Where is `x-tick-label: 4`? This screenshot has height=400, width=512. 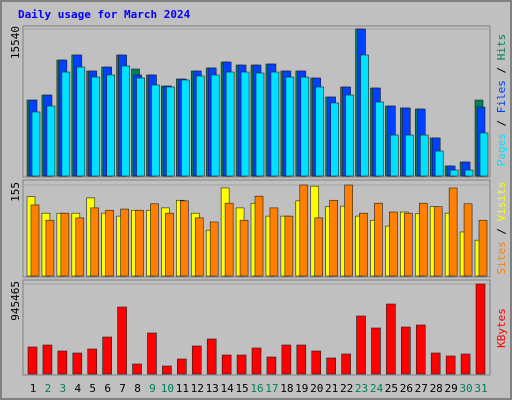
x-tick-label: 4 is located at coordinates (77, 388).